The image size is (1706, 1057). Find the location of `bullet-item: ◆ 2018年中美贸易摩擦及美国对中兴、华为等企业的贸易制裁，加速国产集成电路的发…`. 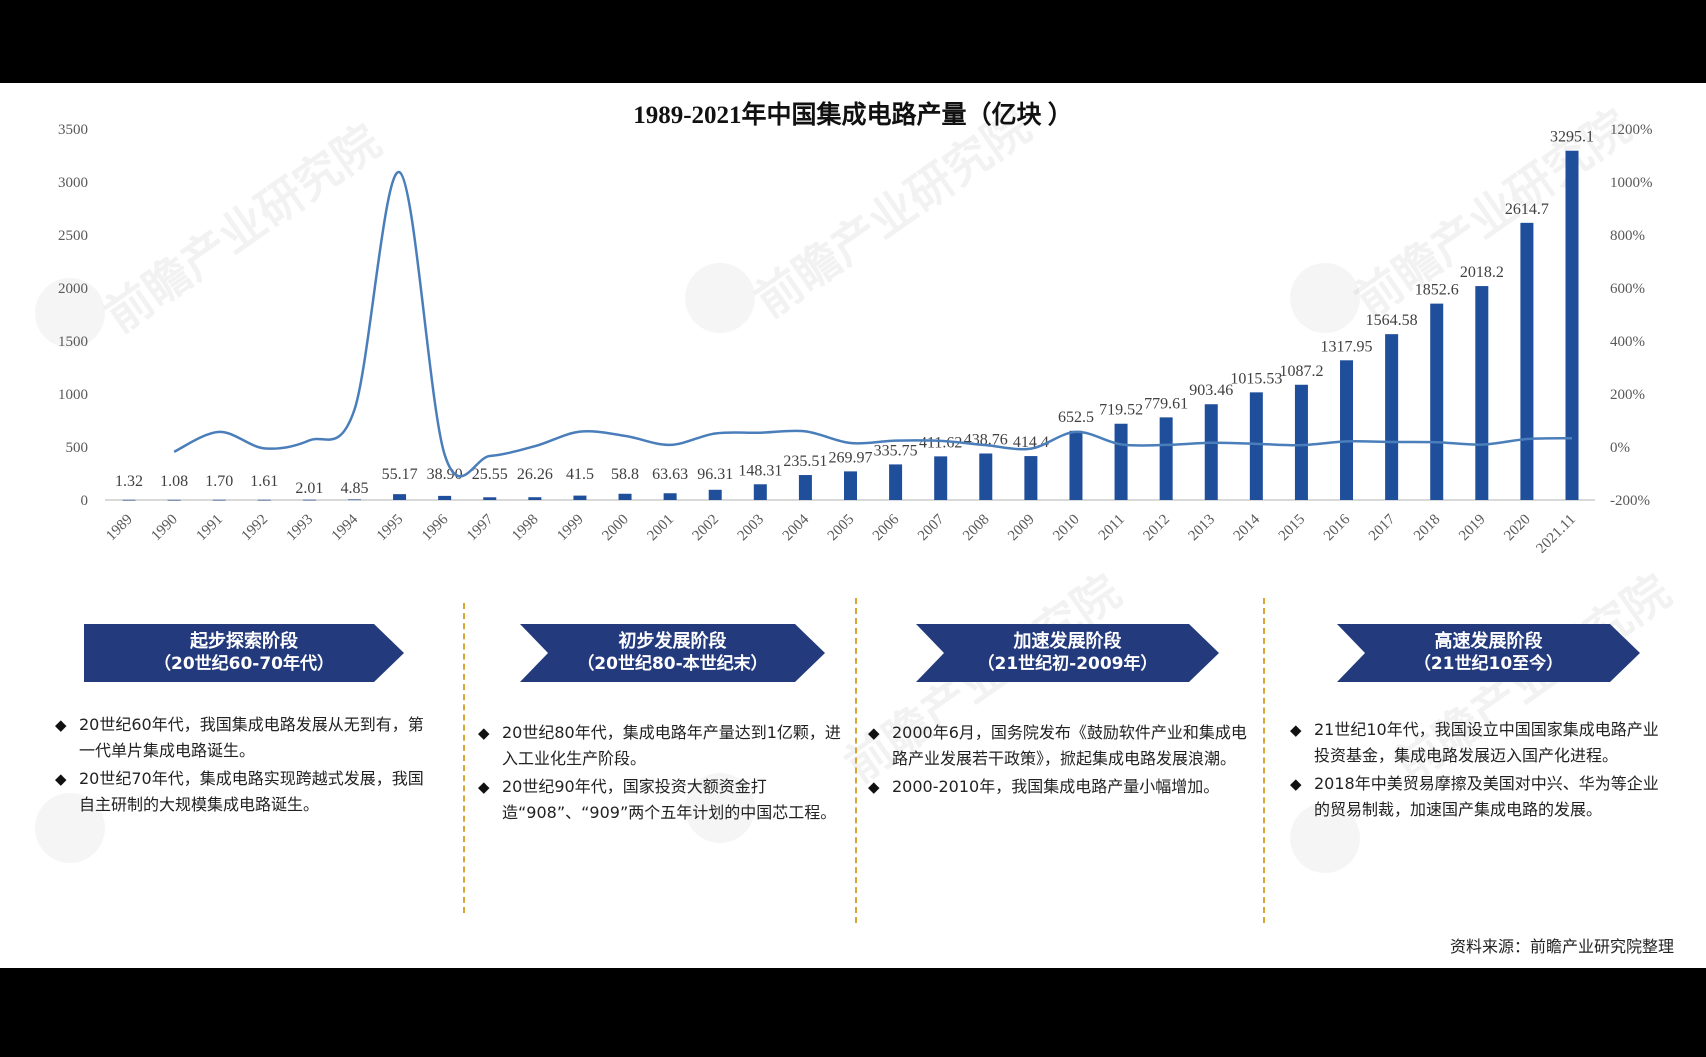

bullet-item: ◆ 2018年中美贸易摩擦及美国对中兴、华为等企业的贸易制裁，加速国产集成电路的发… is located at coordinates (1480, 797).